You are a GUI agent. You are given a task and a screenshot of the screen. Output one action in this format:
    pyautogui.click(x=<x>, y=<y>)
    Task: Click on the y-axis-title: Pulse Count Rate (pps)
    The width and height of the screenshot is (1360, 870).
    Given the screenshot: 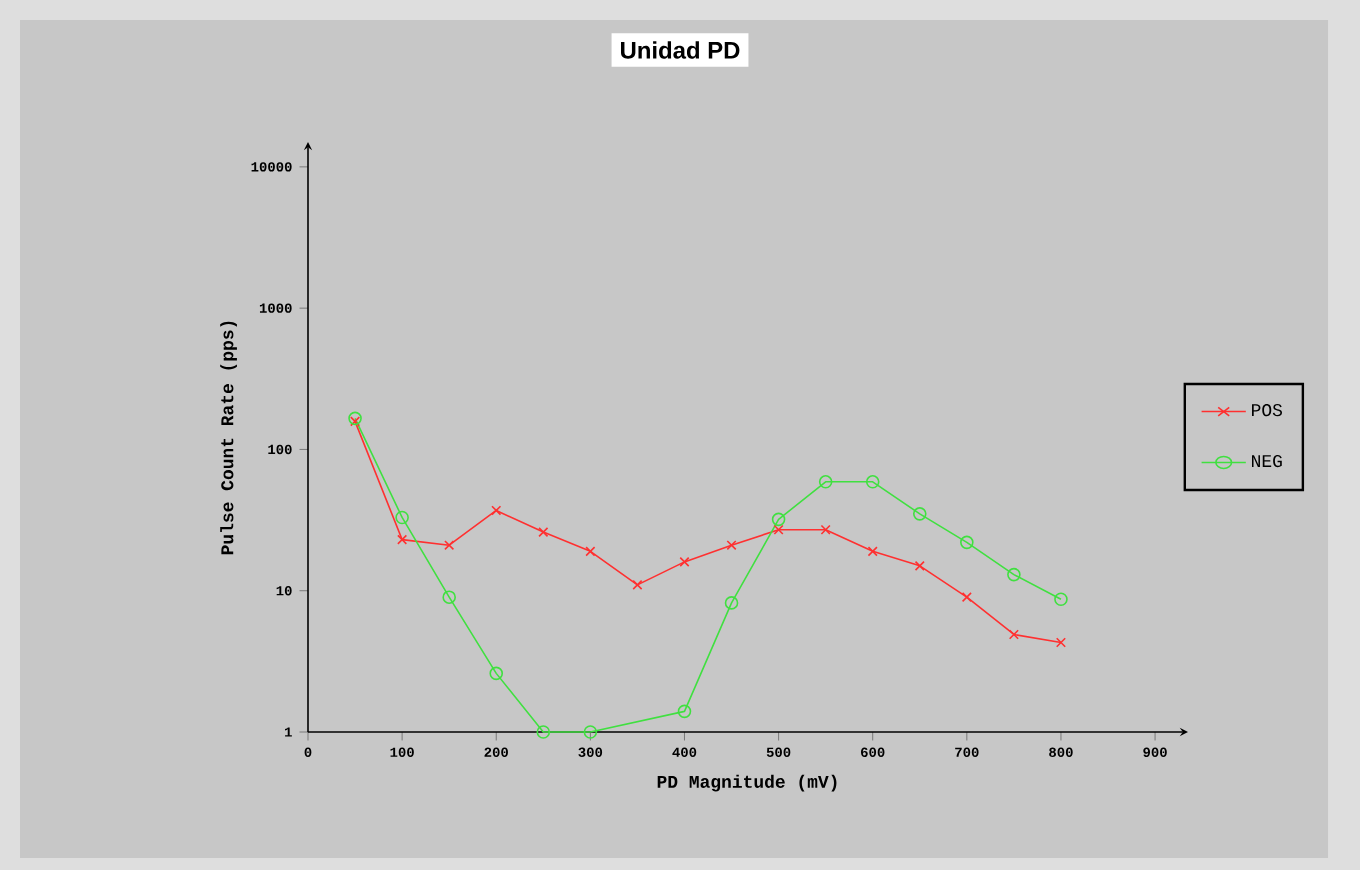 What is the action you would take?
    pyautogui.click(x=228, y=438)
    